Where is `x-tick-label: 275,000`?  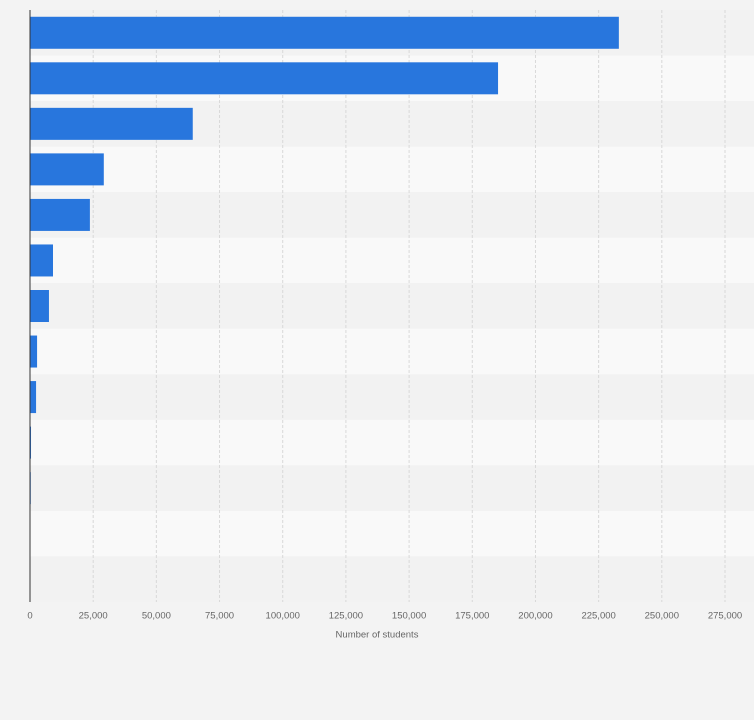
x-tick-label: 275,000 is located at coordinates (725, 616).